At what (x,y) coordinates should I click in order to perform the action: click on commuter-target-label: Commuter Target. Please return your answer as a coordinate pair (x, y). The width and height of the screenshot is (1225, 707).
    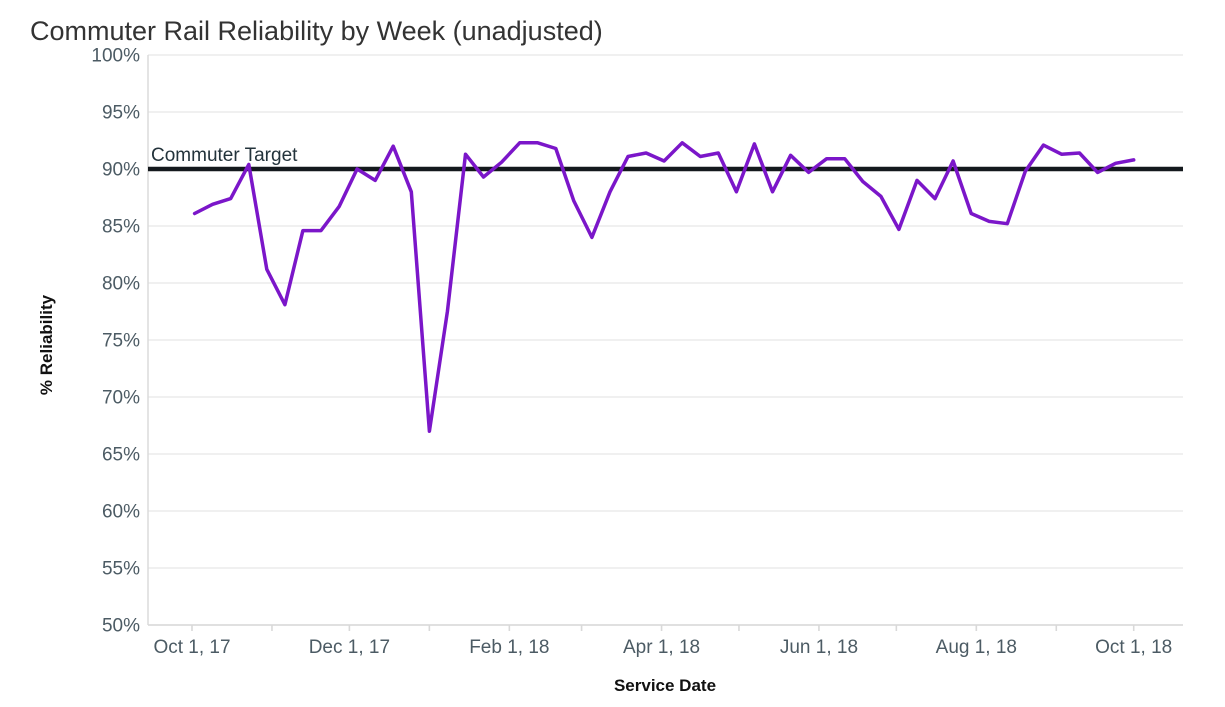
    Looking at the image, I should click on (224, 155).